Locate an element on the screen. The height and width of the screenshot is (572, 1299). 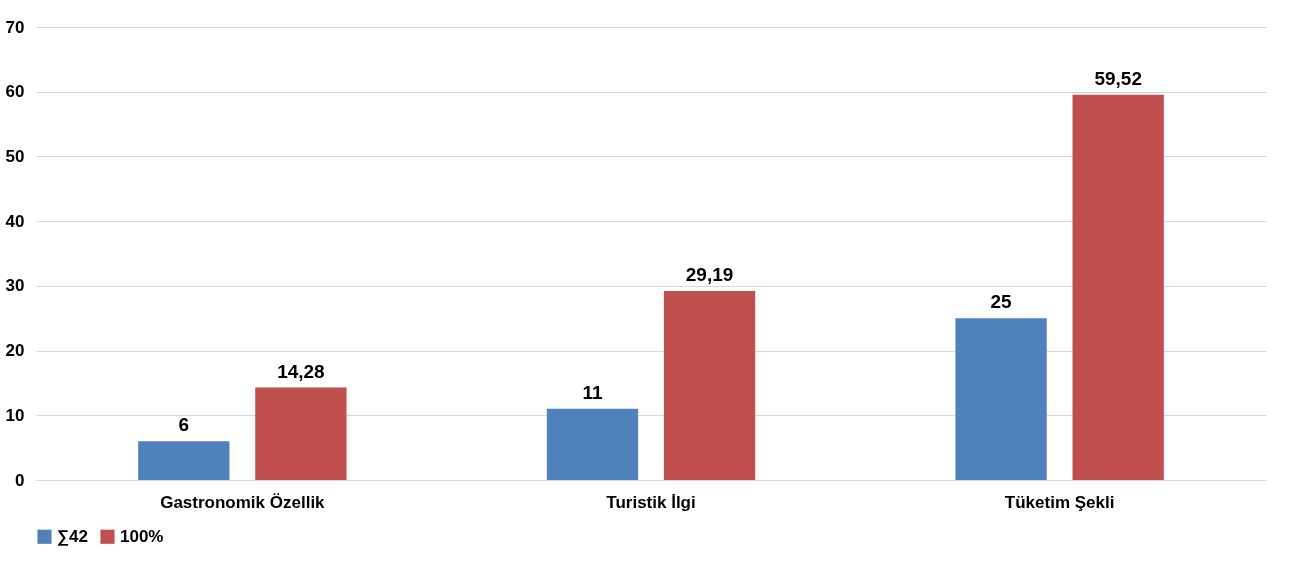
data-label: 29,19 is located at coordinates (709, 275).